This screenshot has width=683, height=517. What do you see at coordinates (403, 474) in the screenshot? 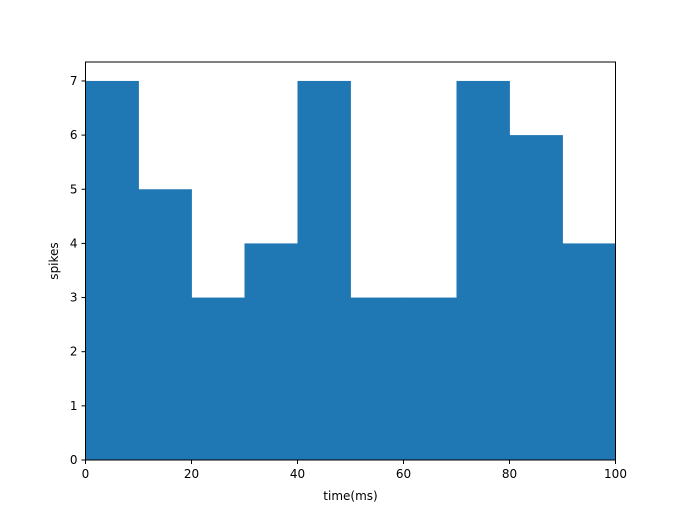
I see `x-tick-label: 60` at bounding box center [403, 474].